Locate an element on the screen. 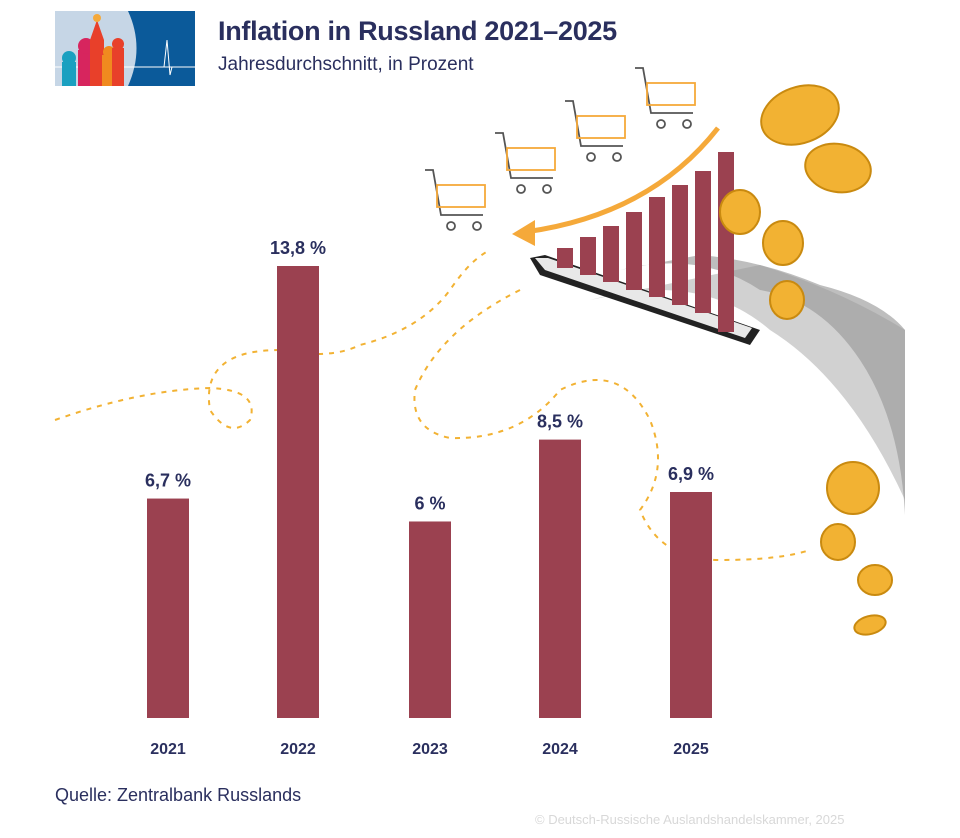 This screenshot has height=838, width=960. data-label-2021: 6,7 % is located at coordinates (168, 481).